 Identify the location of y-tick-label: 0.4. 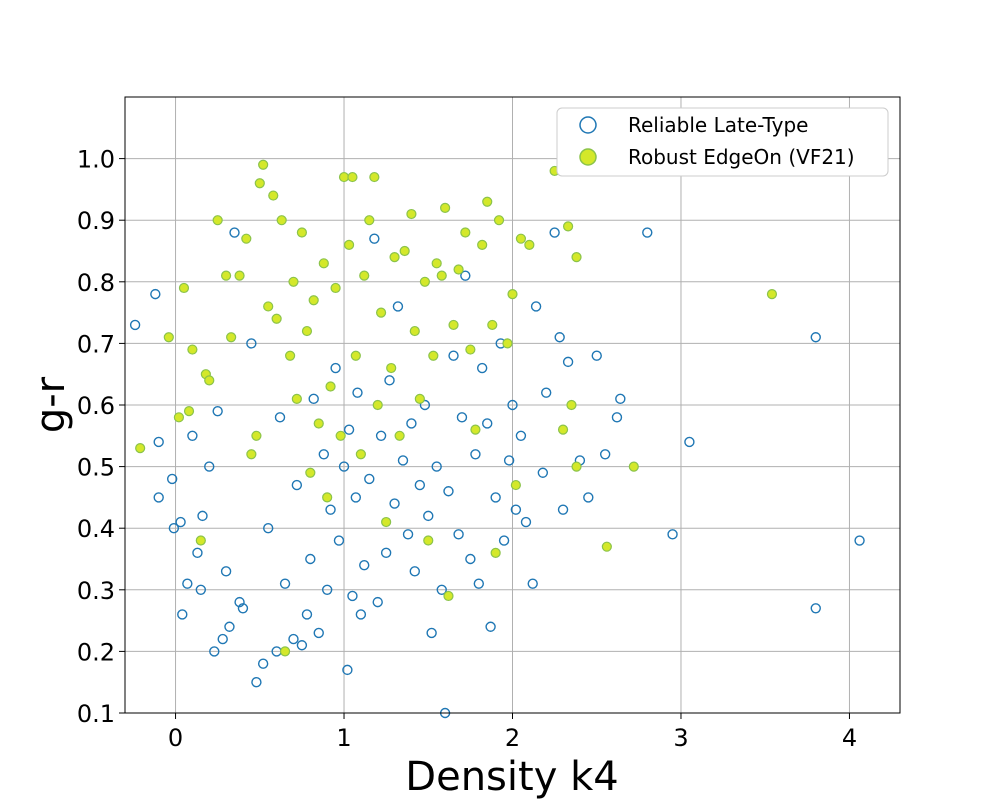
(96, 529).